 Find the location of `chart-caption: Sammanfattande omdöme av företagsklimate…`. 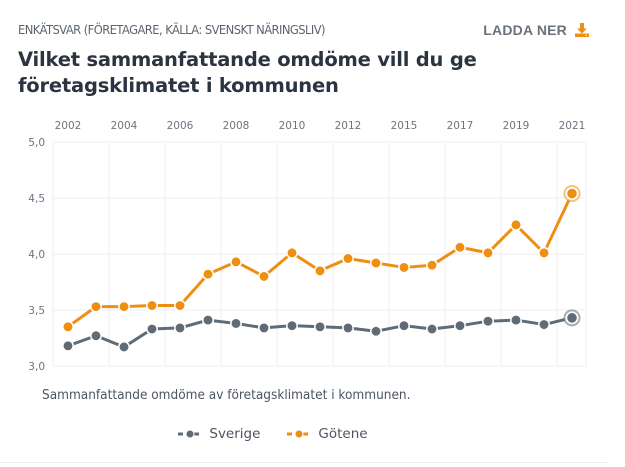

chart-caption: Sammanfattande omdöme av företagsklimate… is located at coordinates (226, 395).